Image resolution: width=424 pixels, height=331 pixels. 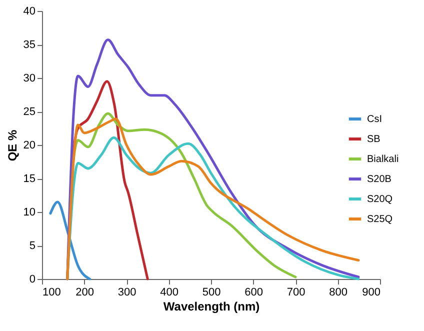 What do you see at coordinates (51, 292) in the screenshot?
I see `x-tick-label: 100` at bounding box center [51, 292].